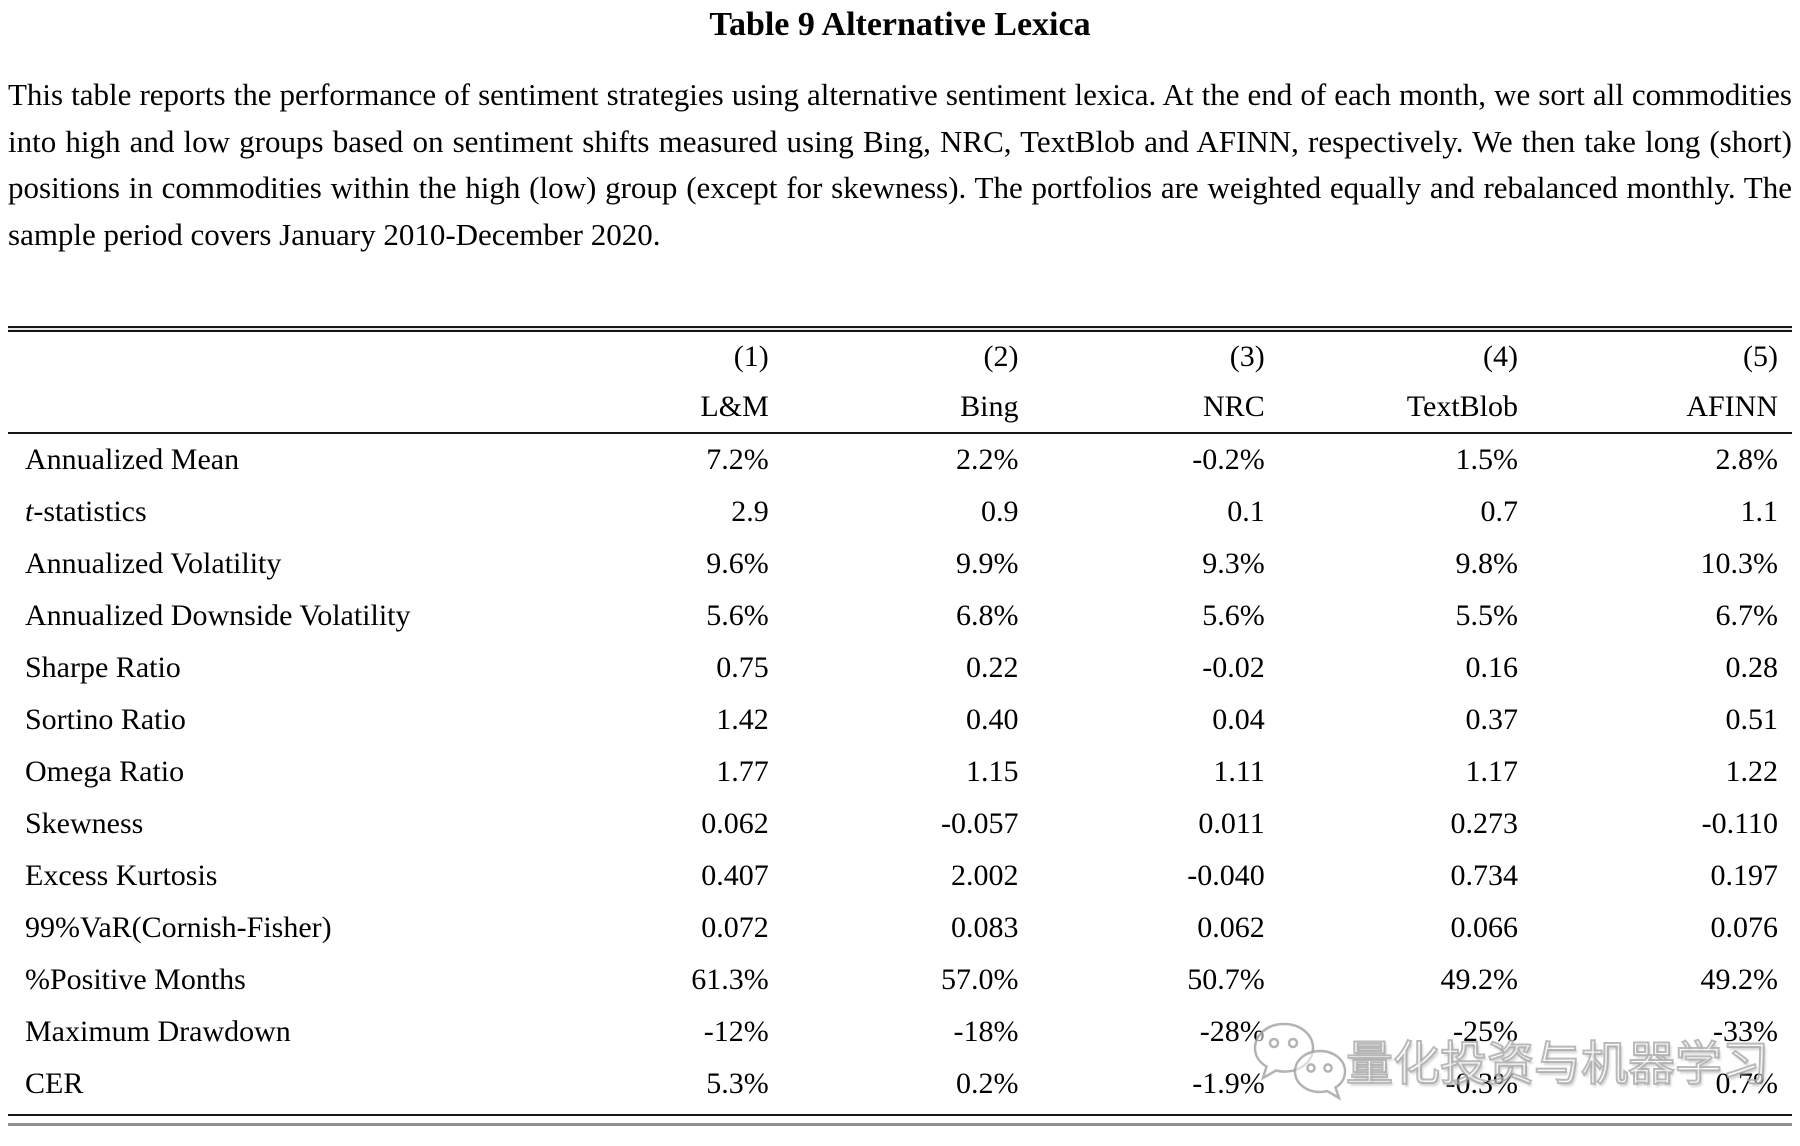 The image size is (1800, 1146). What do you see at coordinates (264, 408) in the screenshot?
I see `corner-cell` at bounding box center [264, 408].